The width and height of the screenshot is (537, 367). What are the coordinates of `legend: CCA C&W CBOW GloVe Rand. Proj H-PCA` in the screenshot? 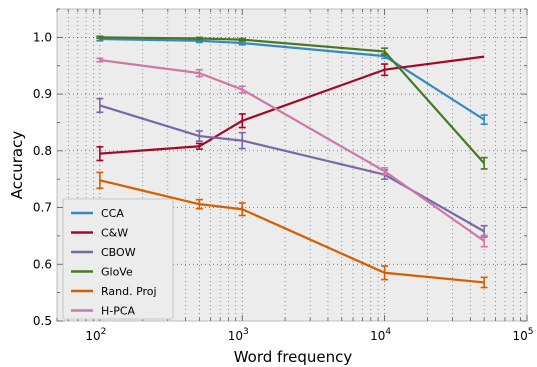 It's located at (118, 259).